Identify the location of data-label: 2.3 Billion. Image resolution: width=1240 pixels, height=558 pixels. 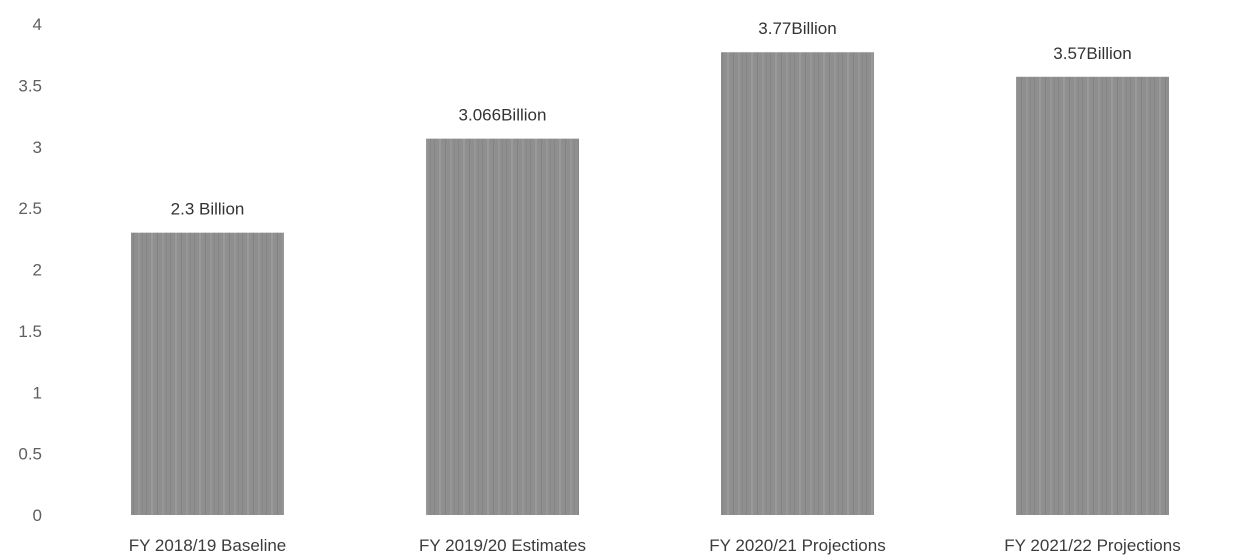
(208, 209).